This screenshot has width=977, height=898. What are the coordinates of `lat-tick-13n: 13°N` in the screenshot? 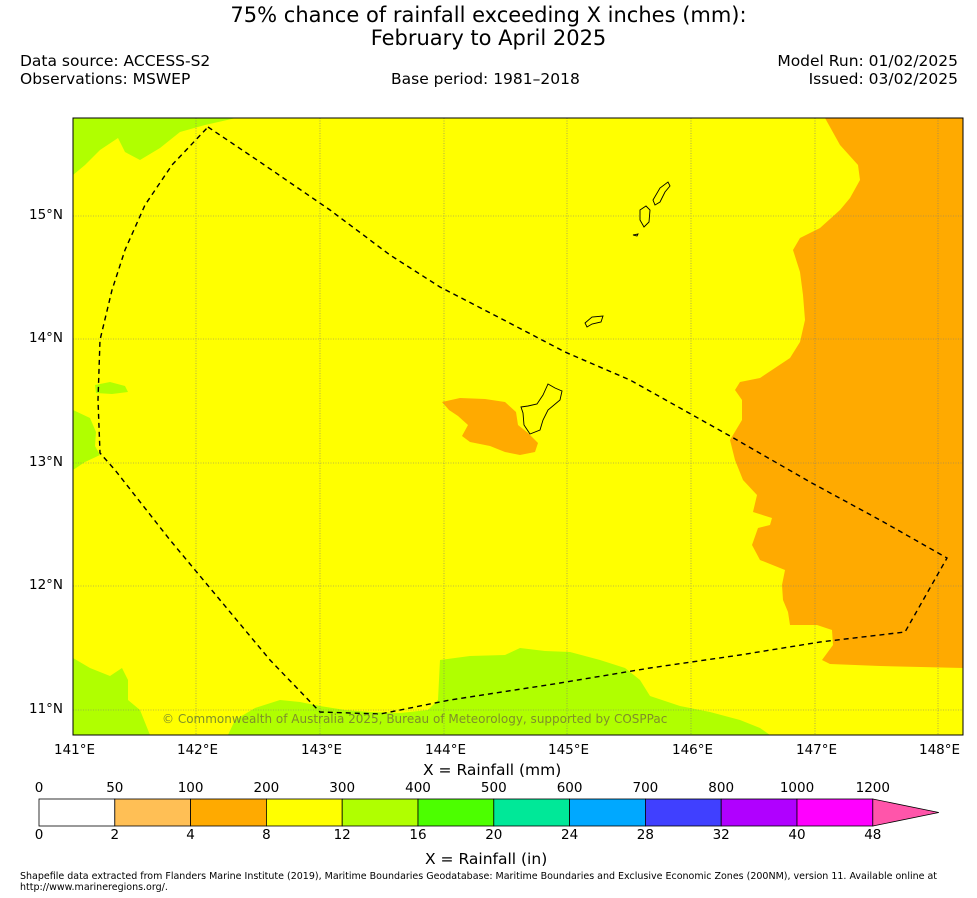 It's located at (46, 462).